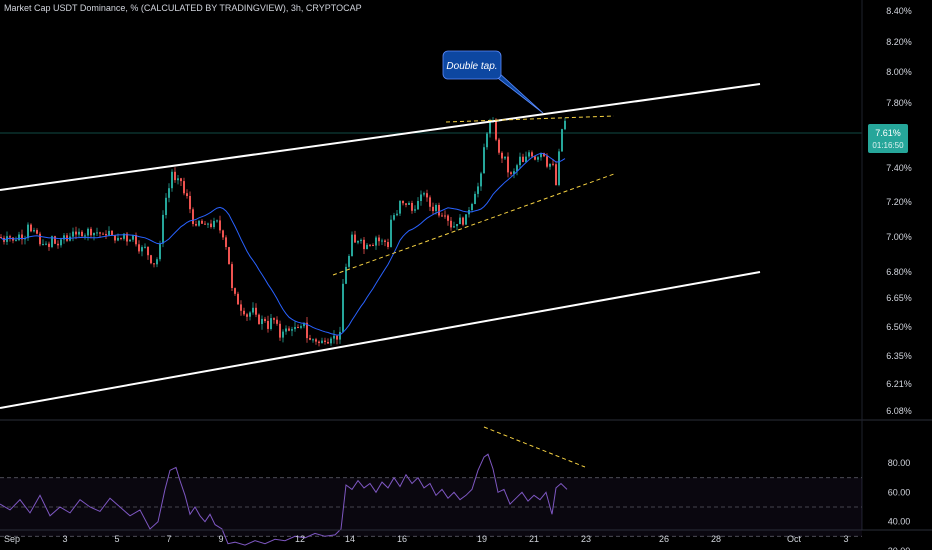 The height and width of the screenshot is (550, 932). What do you see at coordinates (716, 539) in the screenshot?
I see `x-tick-label: 28` at bounding box center [716, 539].